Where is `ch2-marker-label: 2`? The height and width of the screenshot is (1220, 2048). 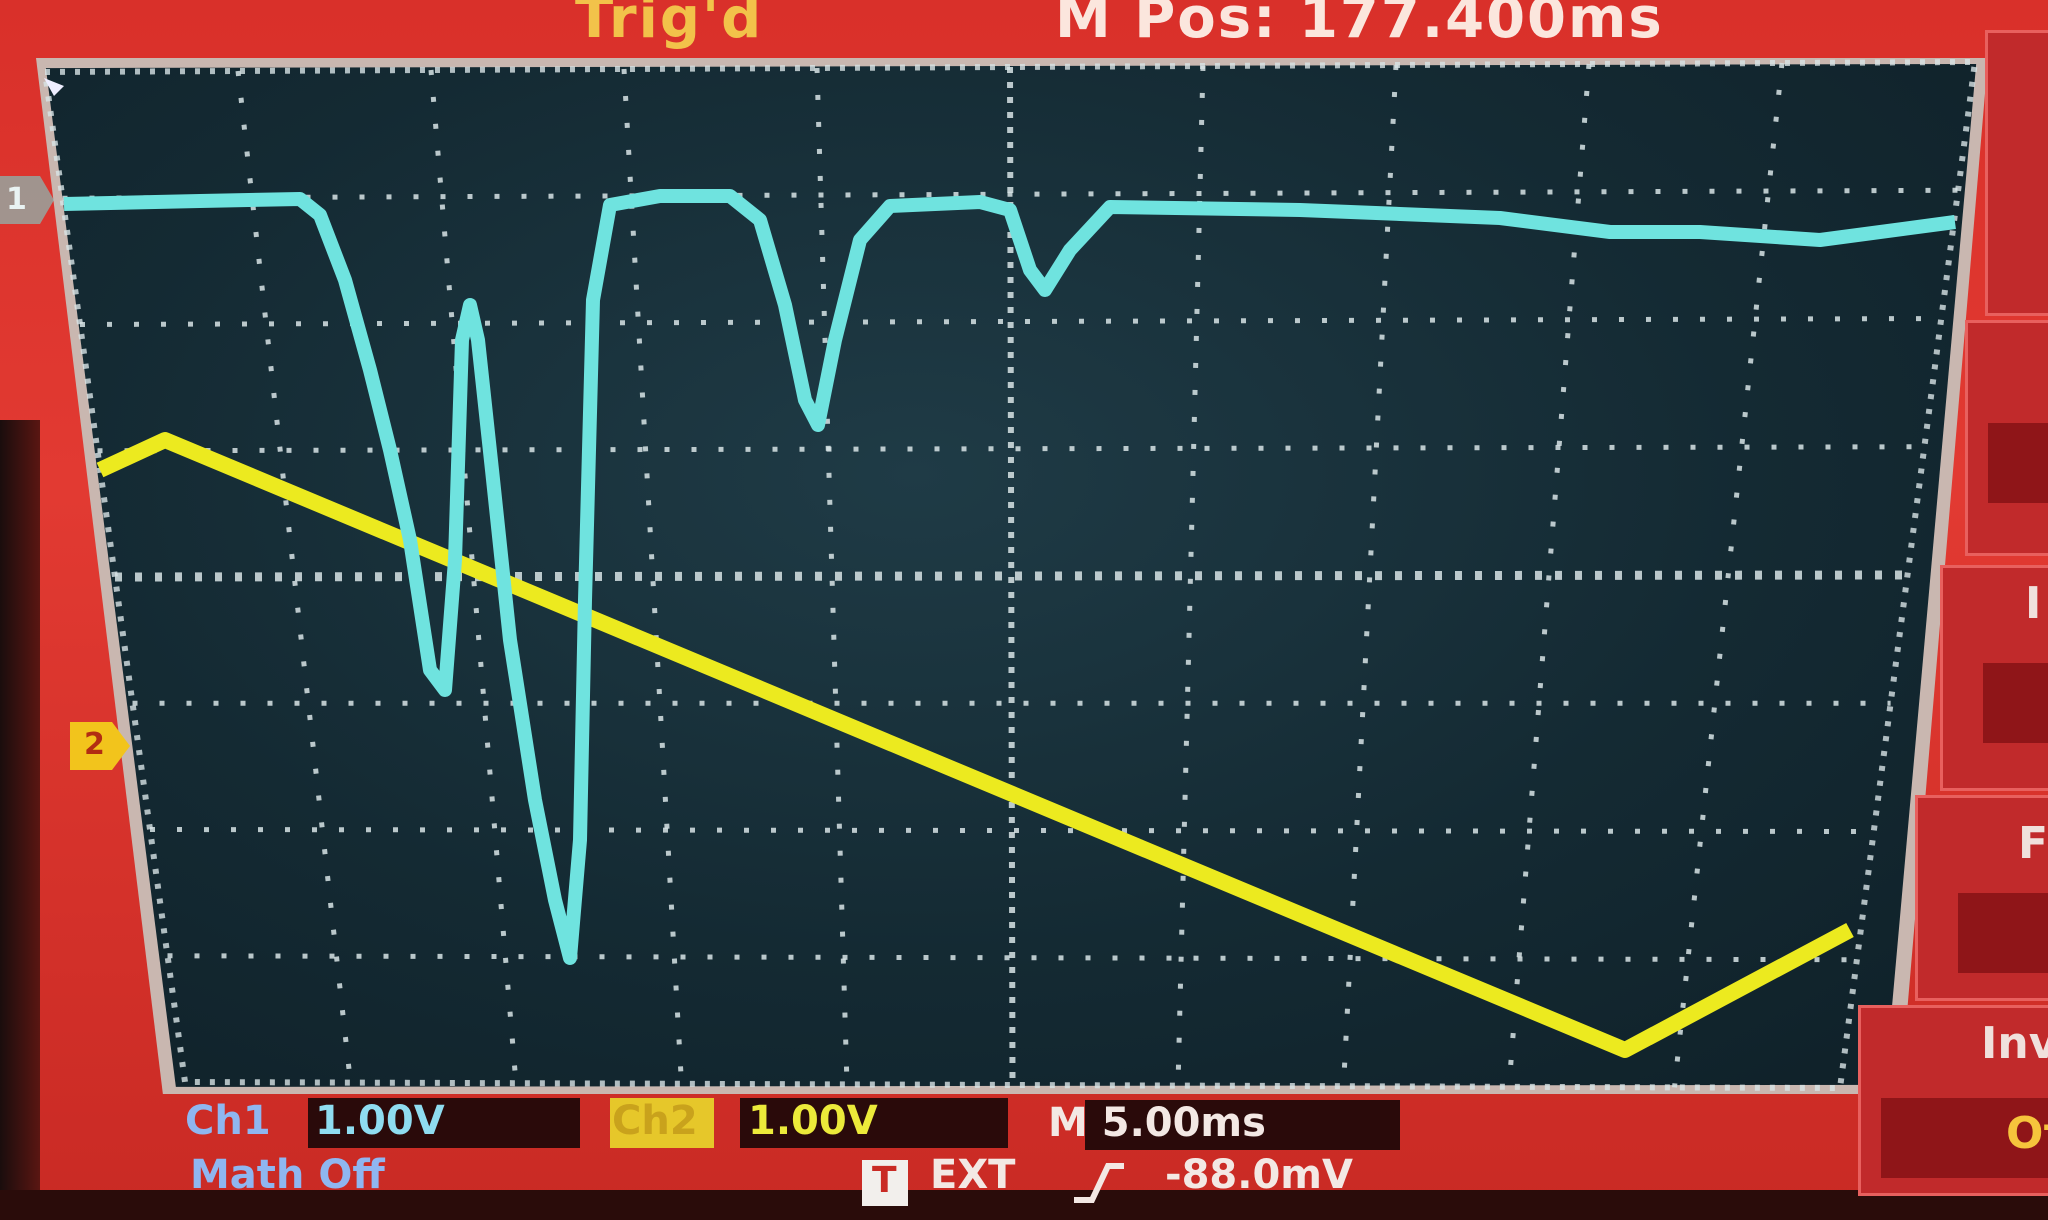 ch2-marker-label: 2 is located at coordinates (94, 744).